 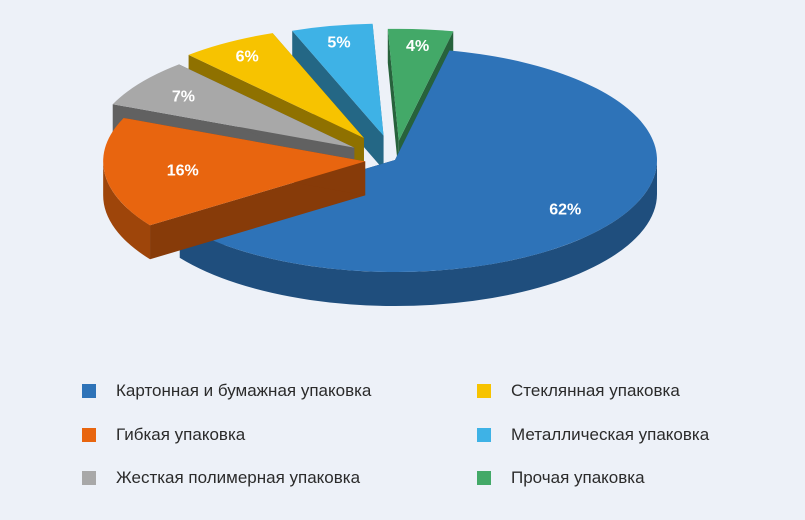 I want to click on legend-label: Жесткая полимерная упаковка, so click(x=238, y=477).